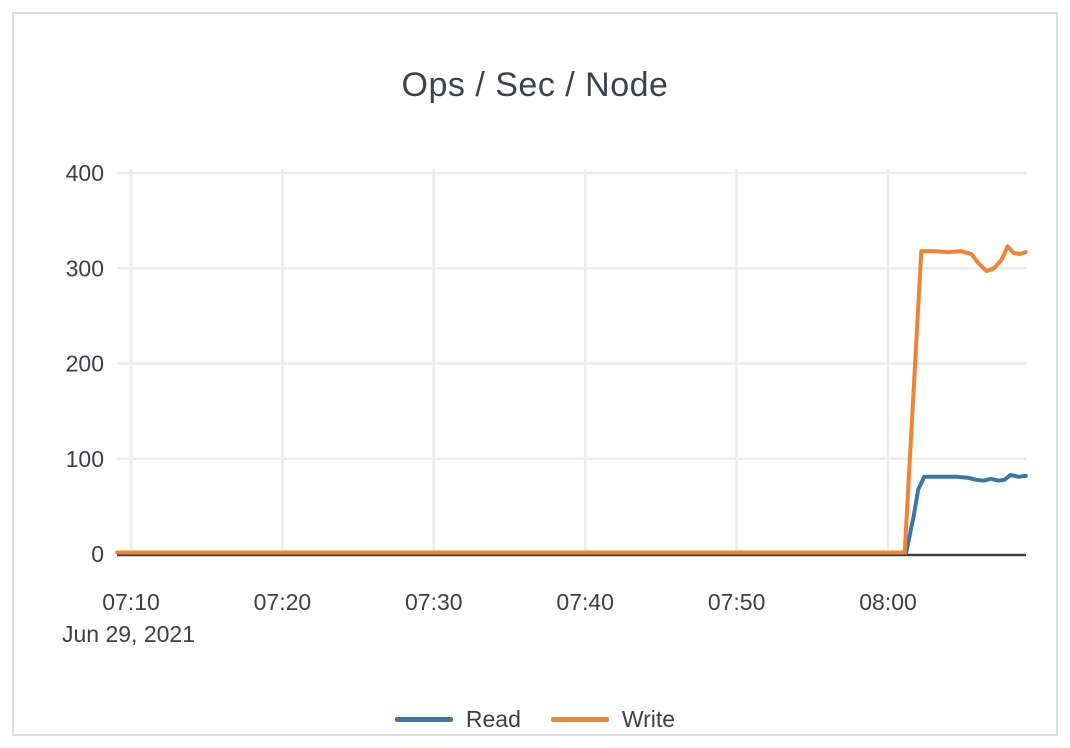 This screenshot has width=1070, height=748. What do you see at coordinates (535, 85) in the screenshot?
I see `chart-title: Ops / Sec / Node` at bounding box center [535, 85].